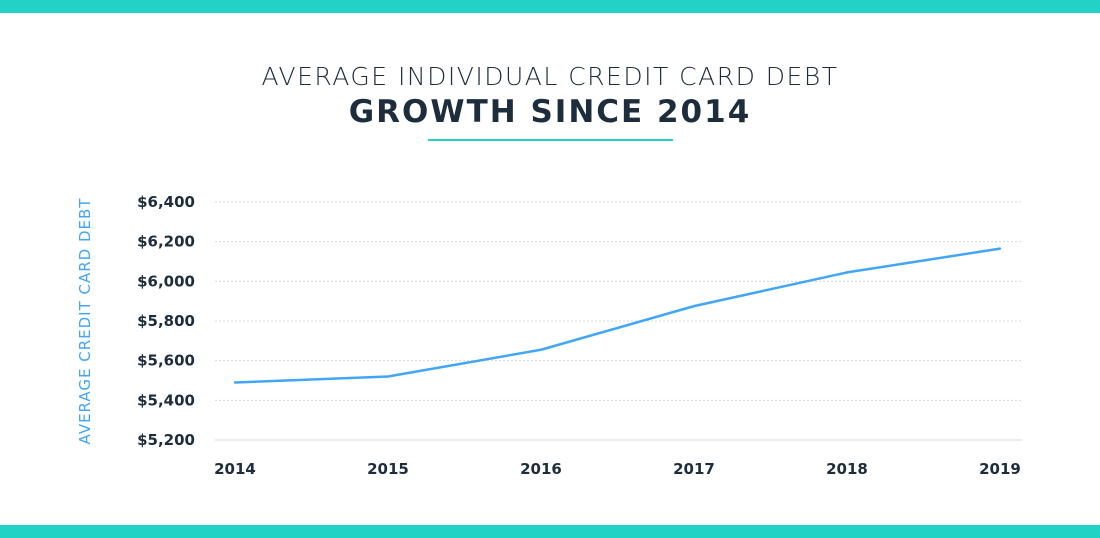 The height and width of the screenshot is (538, 1100). I want to click on y-tick-label: $5,400, so click(166, 400).